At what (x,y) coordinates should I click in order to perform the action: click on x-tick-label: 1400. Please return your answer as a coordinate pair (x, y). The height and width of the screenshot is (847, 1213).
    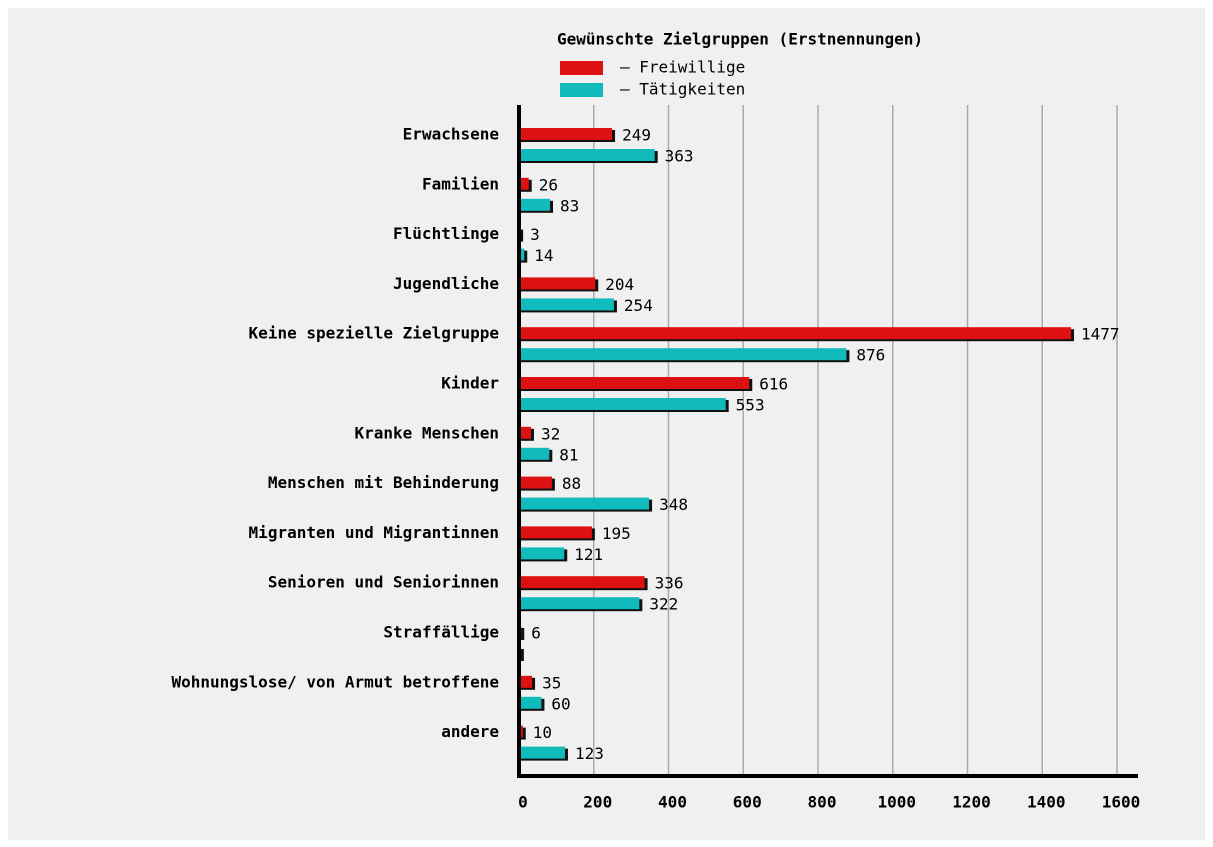
    Looking at the image, I should click on (1046, 802).